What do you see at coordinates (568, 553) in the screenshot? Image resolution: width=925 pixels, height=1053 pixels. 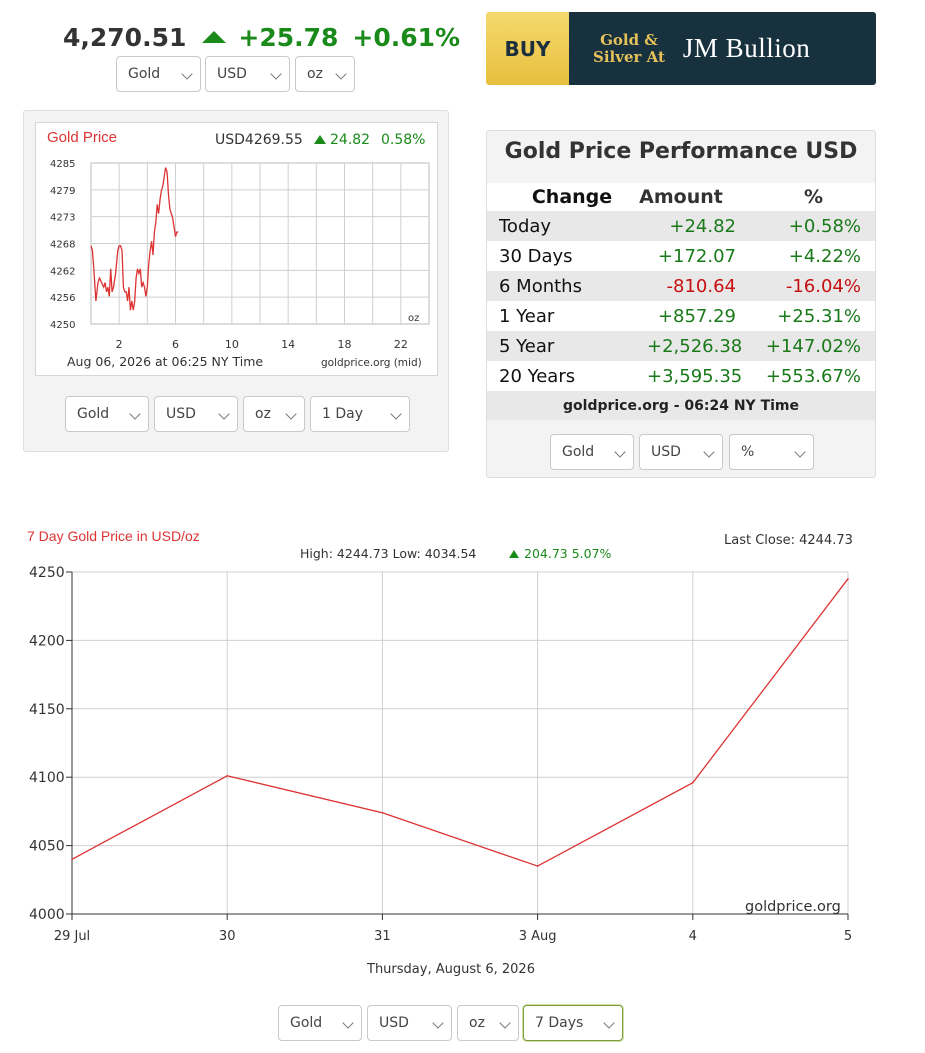 I see `seven-day-stats-change: 204.73 5.07%` at bounding box center [568, 553].